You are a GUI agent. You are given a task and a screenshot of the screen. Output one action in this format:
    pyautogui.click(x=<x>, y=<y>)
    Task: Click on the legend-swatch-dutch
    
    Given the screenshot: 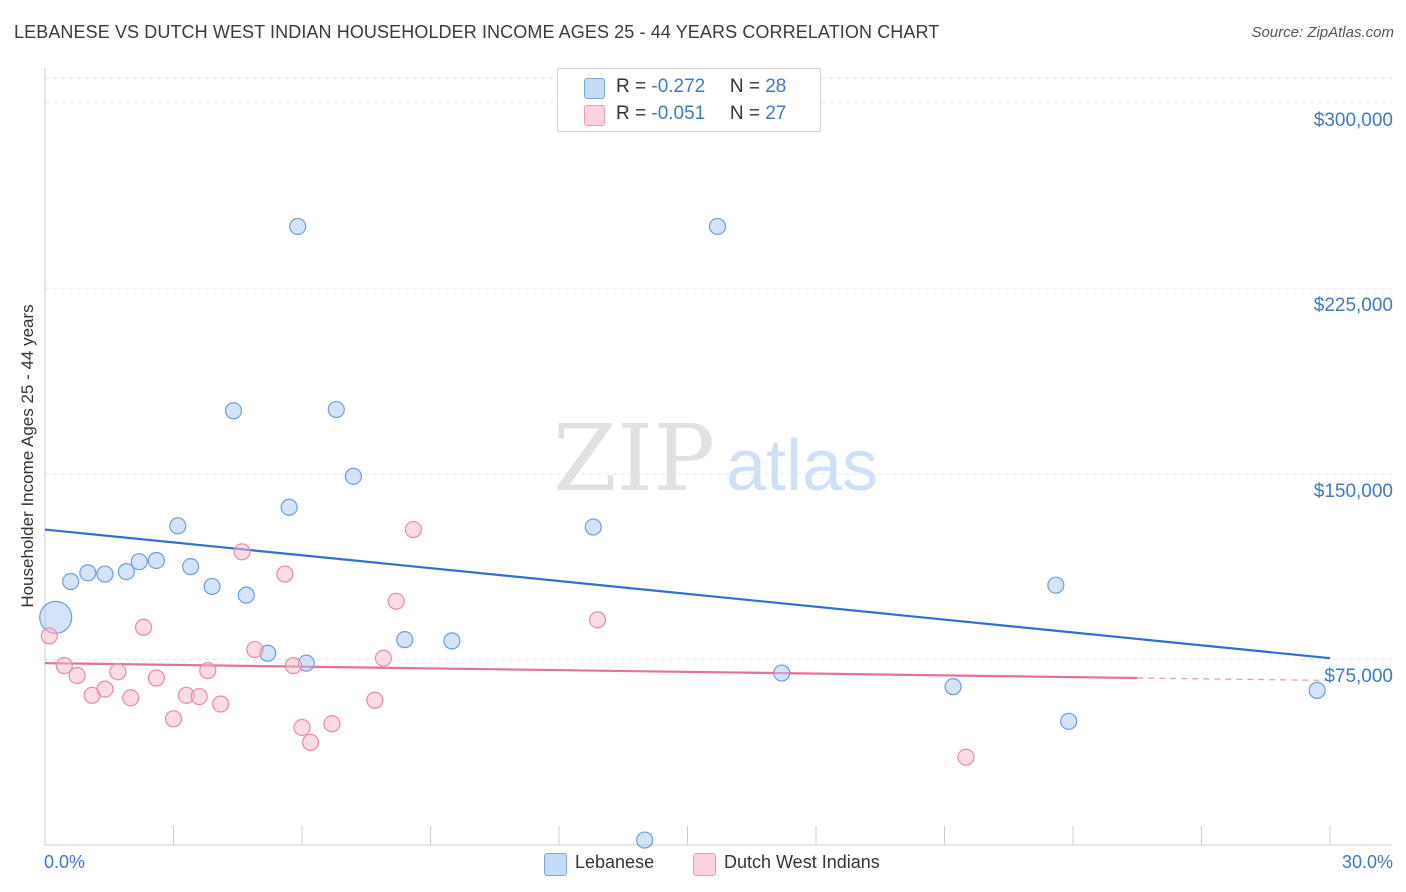 What is the action you would take?
    pyautogui.click(x=594, y=115)
    